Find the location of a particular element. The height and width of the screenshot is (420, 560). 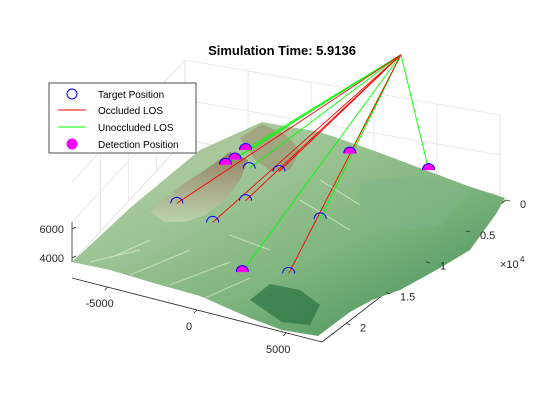

z-tick-label: 6000 is located at coordinates (52, 230).